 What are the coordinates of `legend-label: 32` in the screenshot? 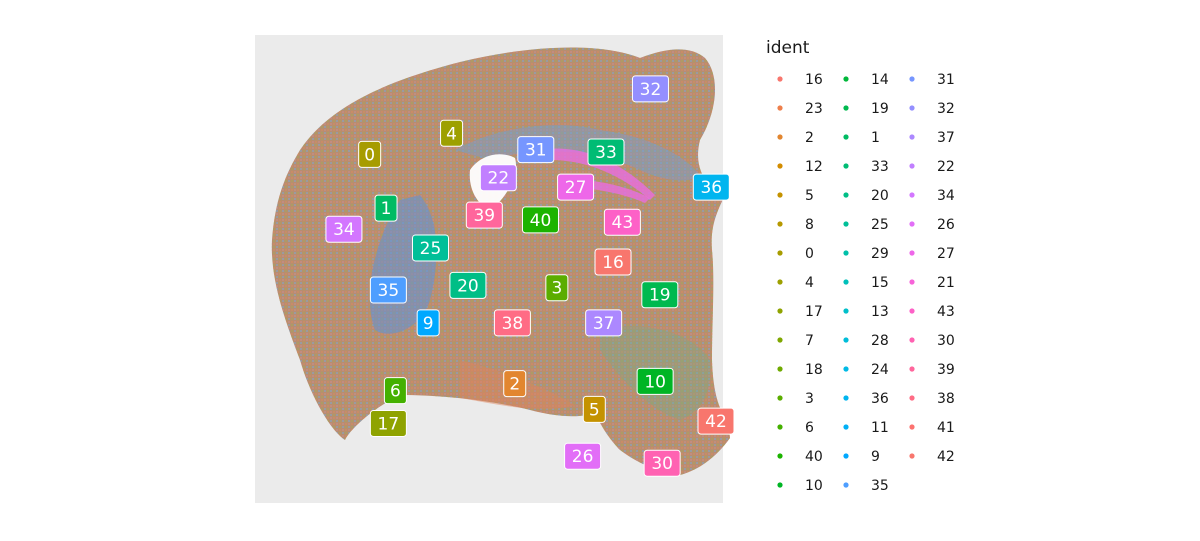 It's located at (946, 109).